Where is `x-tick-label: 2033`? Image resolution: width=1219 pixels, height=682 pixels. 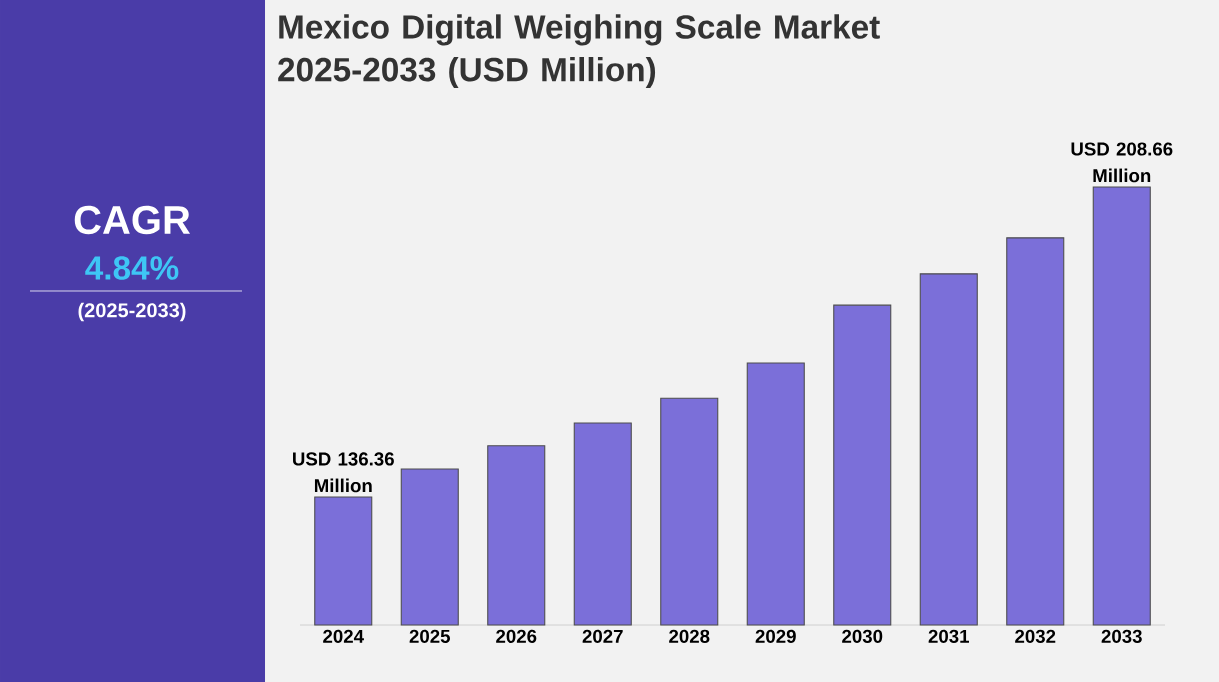
x-tick-label: 2033 is located at coordinates (1121, 636).